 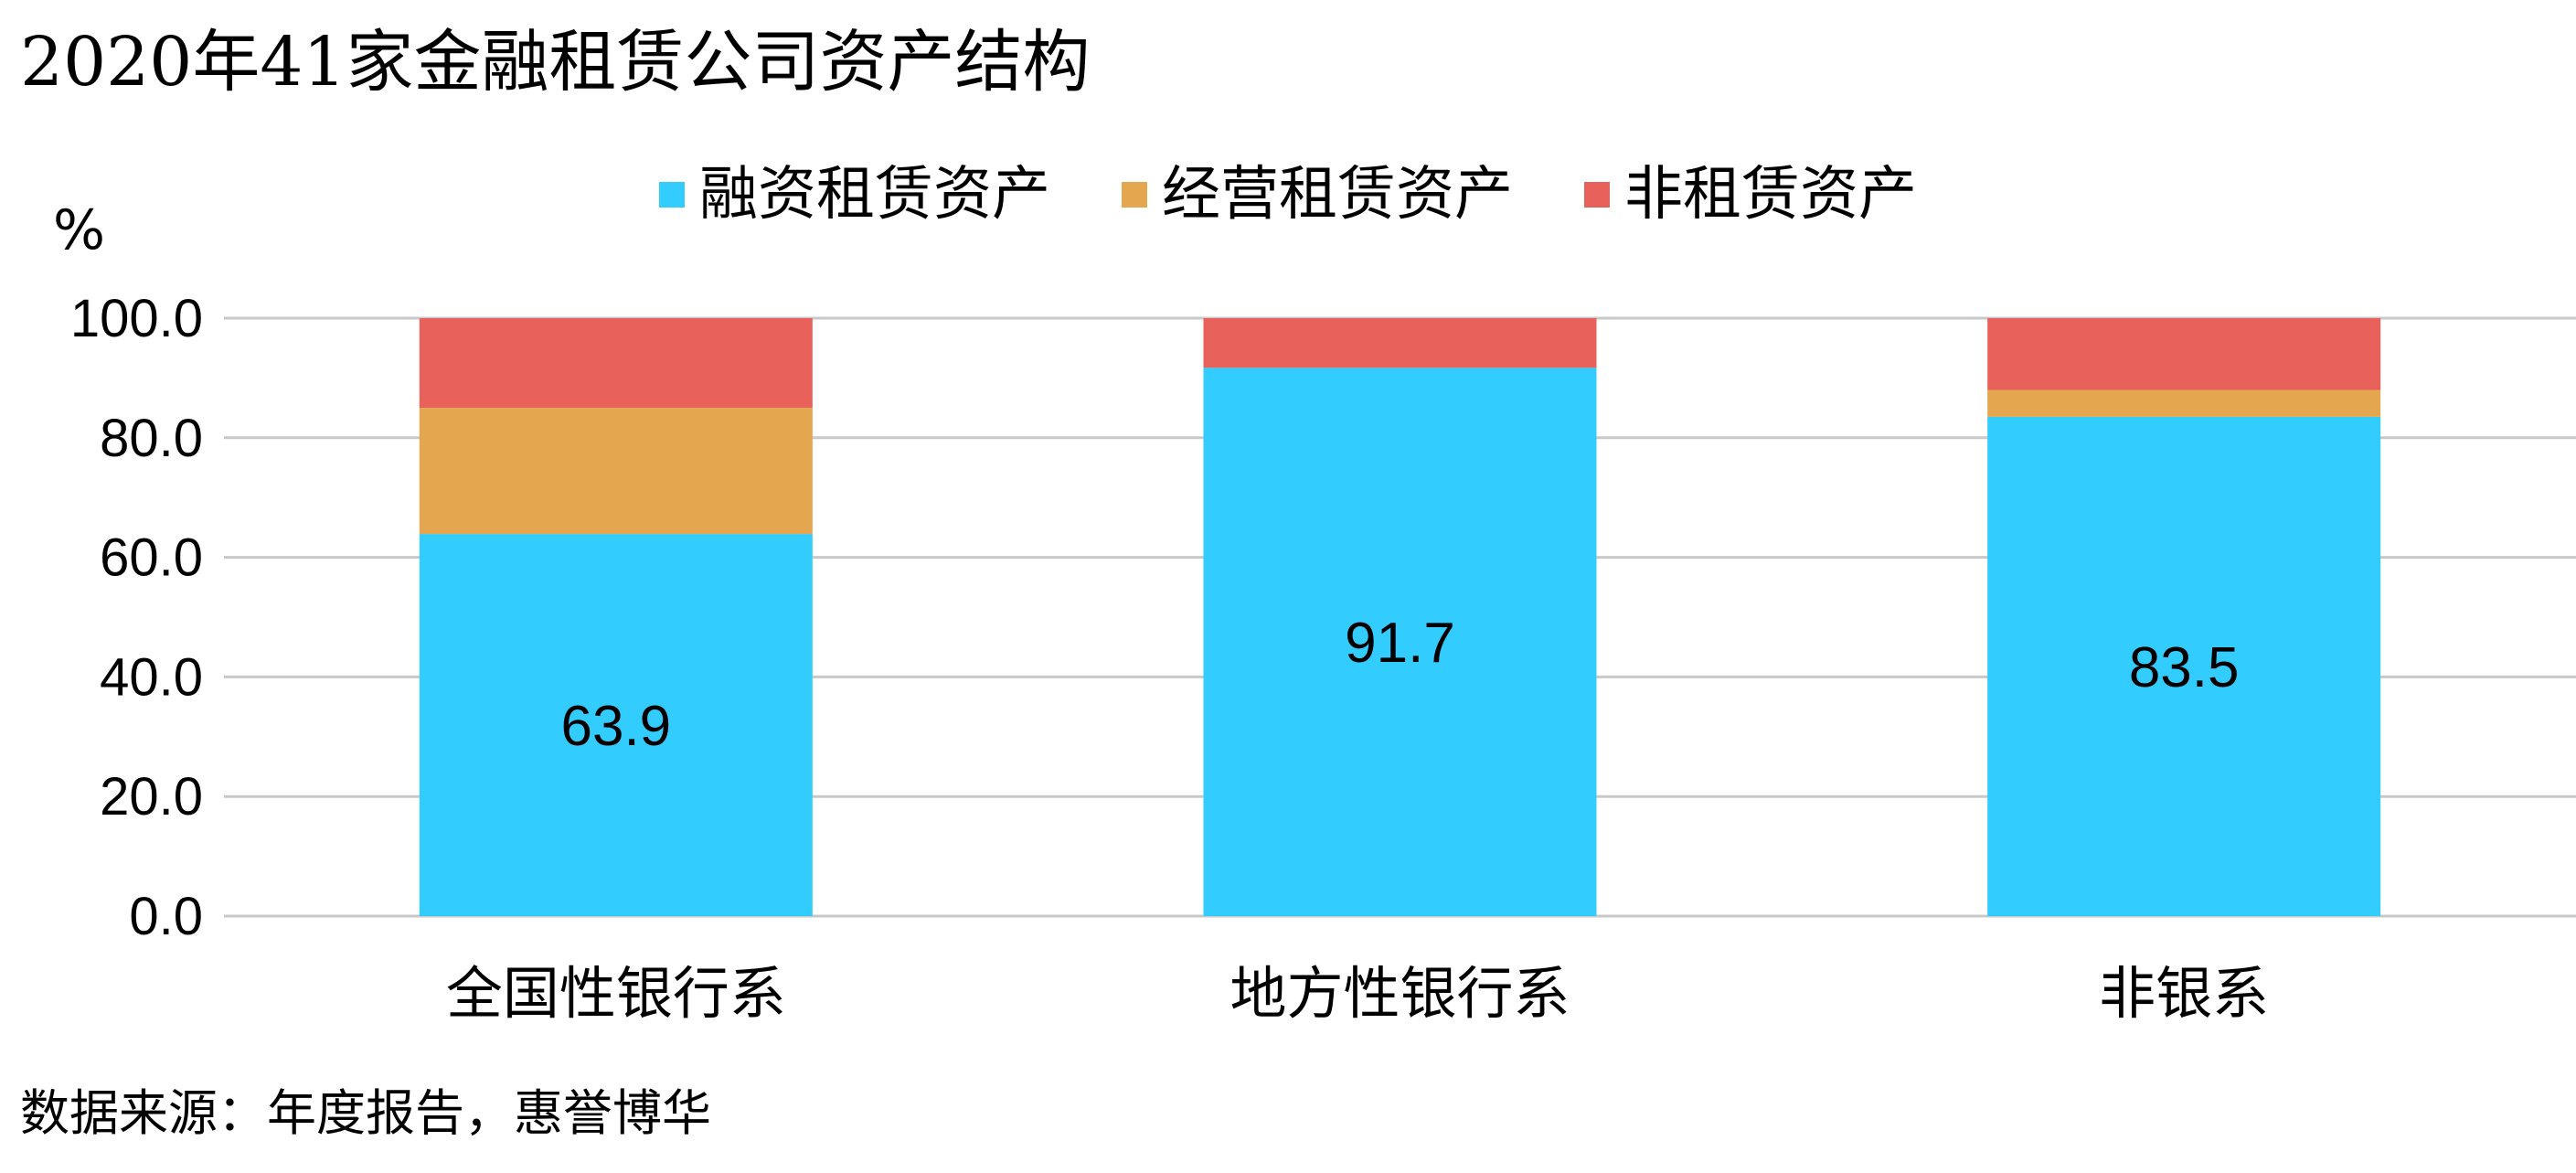 I want to click on x-tick-label: 地方性银行系, so click(x=1399, y=995).